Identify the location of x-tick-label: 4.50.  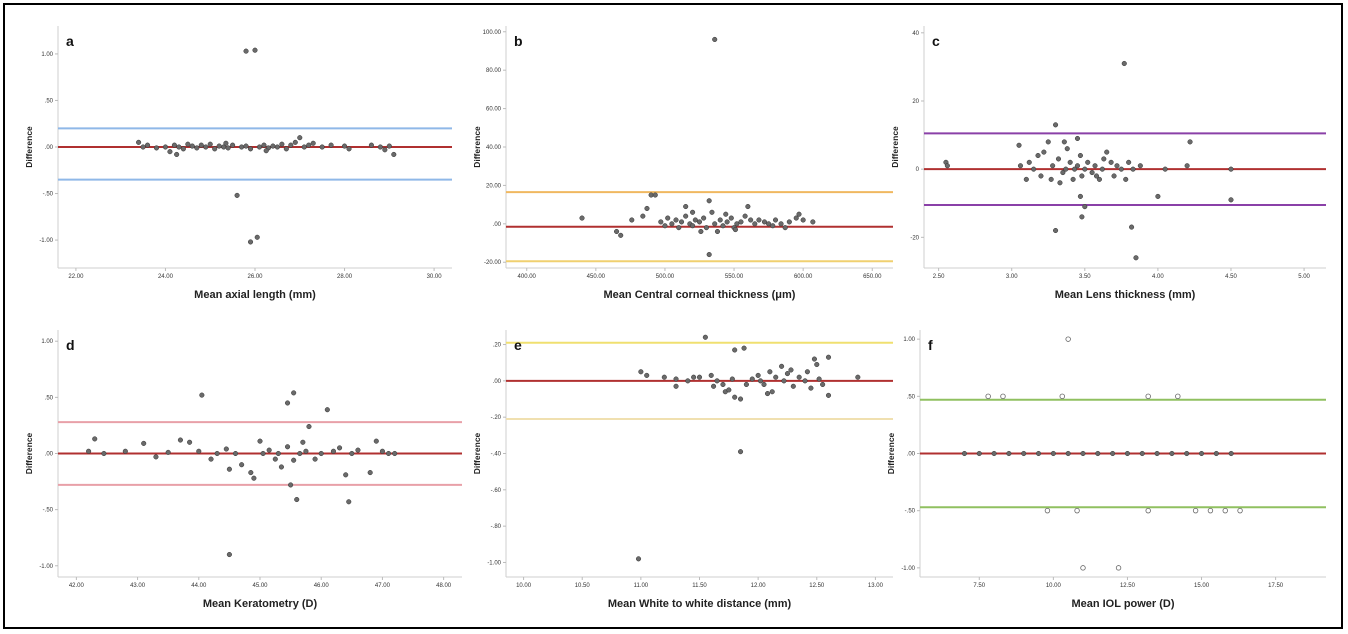
(1231, 277).